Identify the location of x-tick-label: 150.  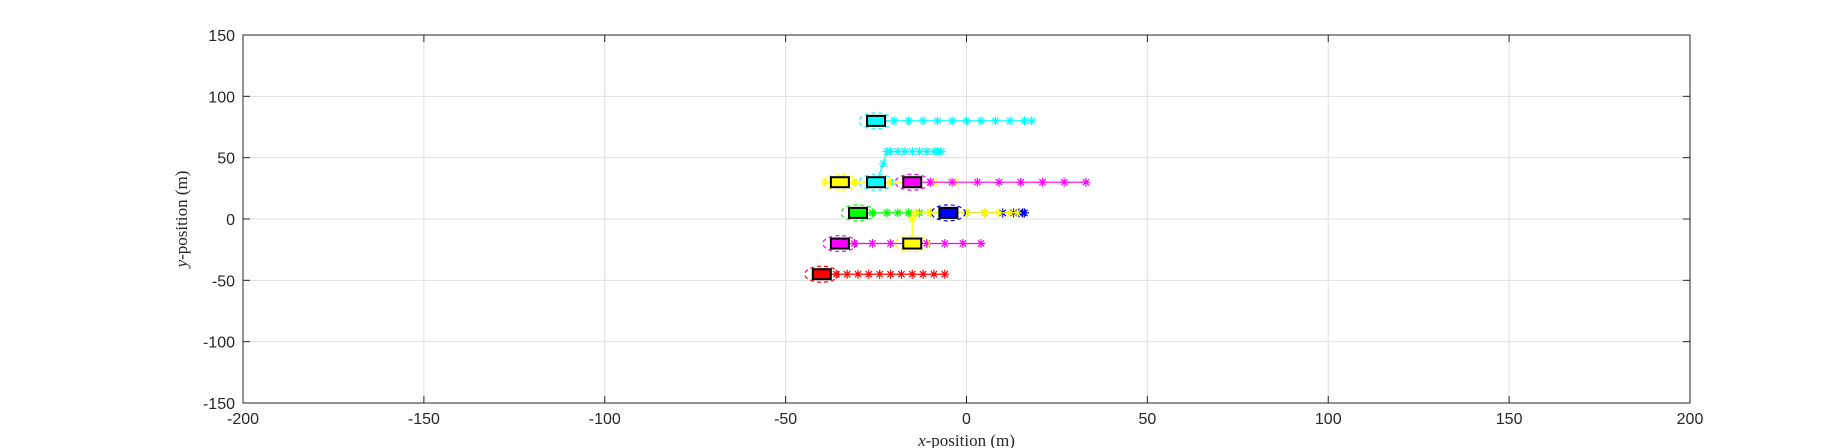
(1509, 419).